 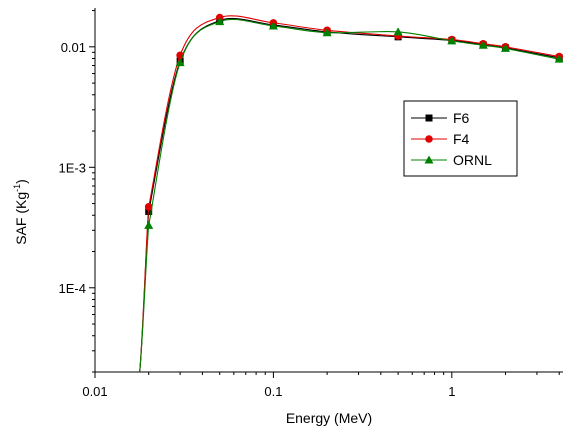 I want to click on y-axis-label-text: SAF (Kg, so click(x=21, y=218).